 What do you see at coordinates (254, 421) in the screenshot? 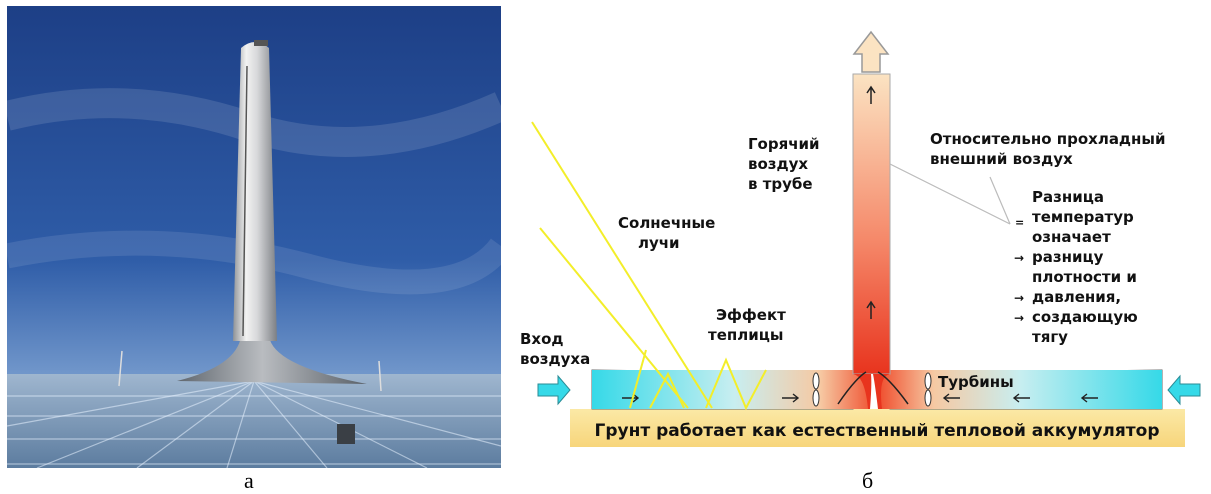
I see `collector-field` at bounding box center [254, 421].